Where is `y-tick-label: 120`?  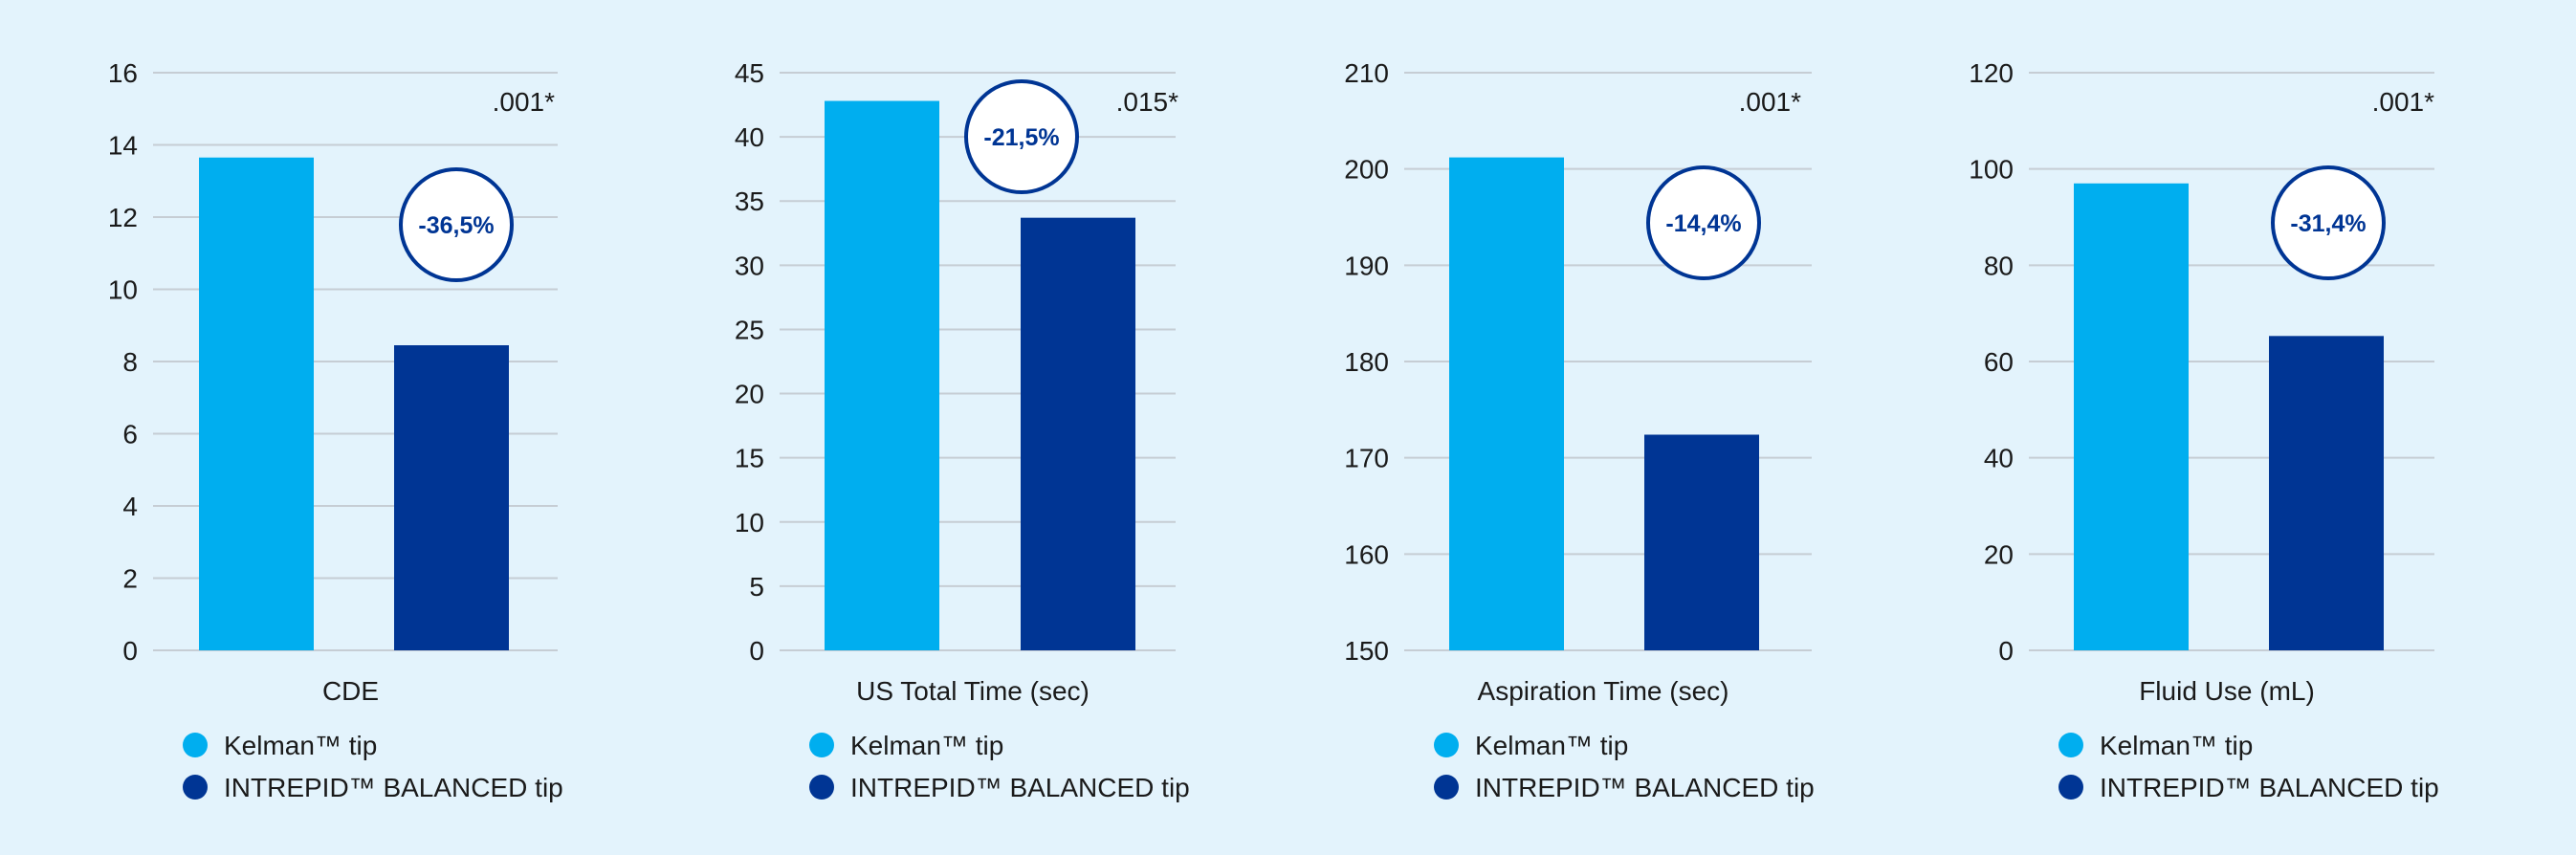 y-tick-label: 120 is located at coordinates (1991, 73).